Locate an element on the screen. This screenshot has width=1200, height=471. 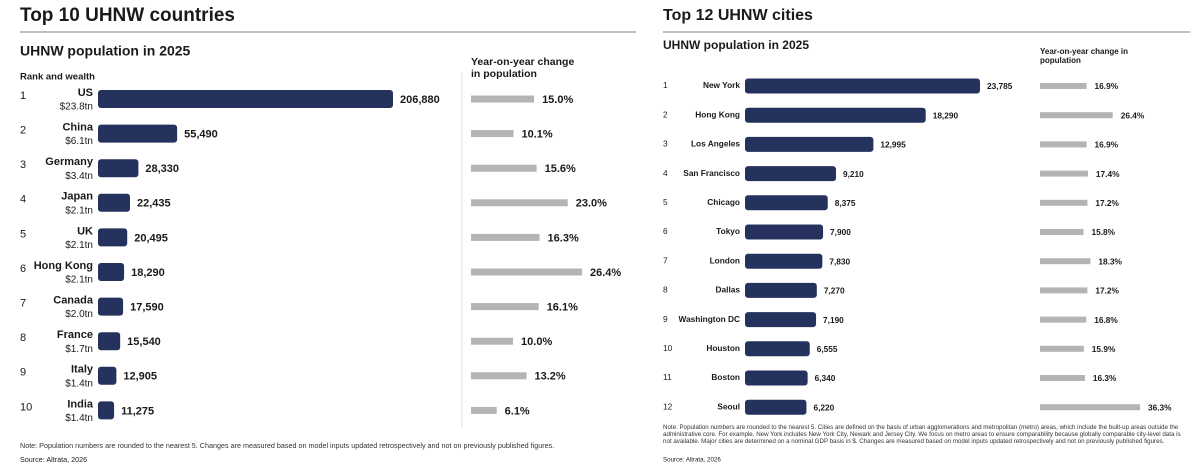
yoy-label: 10.0% is located at coordinates (536, 342).